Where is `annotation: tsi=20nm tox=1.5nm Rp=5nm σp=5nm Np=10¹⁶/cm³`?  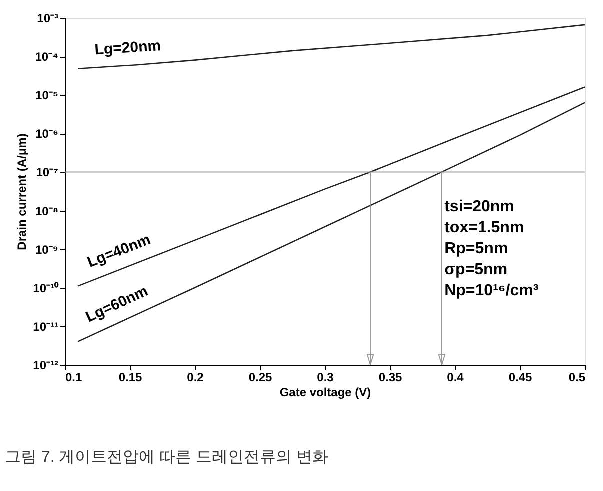 annotation: tsi=20nm tox=1.5nm Rp=5nm σp=5nm Np=10¹⁶/cm³ is located at coordinates (491, 249).